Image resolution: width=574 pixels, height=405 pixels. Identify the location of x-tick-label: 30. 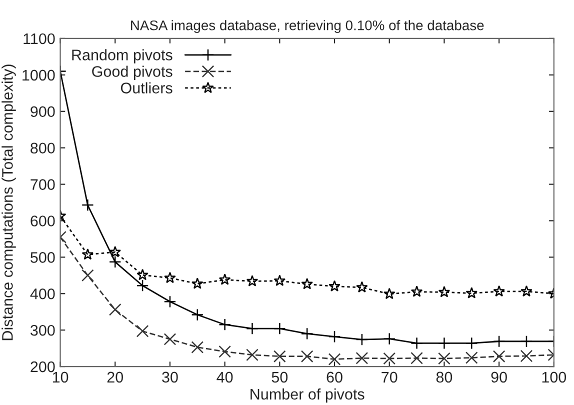
(170, 377).